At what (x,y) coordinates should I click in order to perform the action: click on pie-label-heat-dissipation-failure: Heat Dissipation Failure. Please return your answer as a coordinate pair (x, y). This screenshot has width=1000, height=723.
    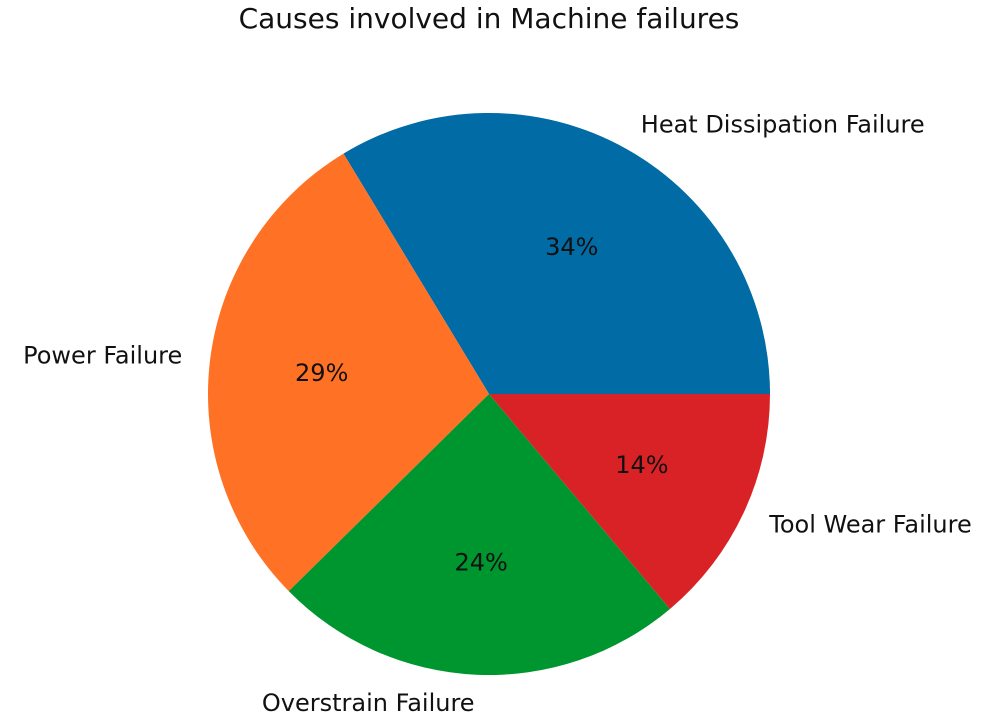
    Looking at the image, I should click on (783, 125).